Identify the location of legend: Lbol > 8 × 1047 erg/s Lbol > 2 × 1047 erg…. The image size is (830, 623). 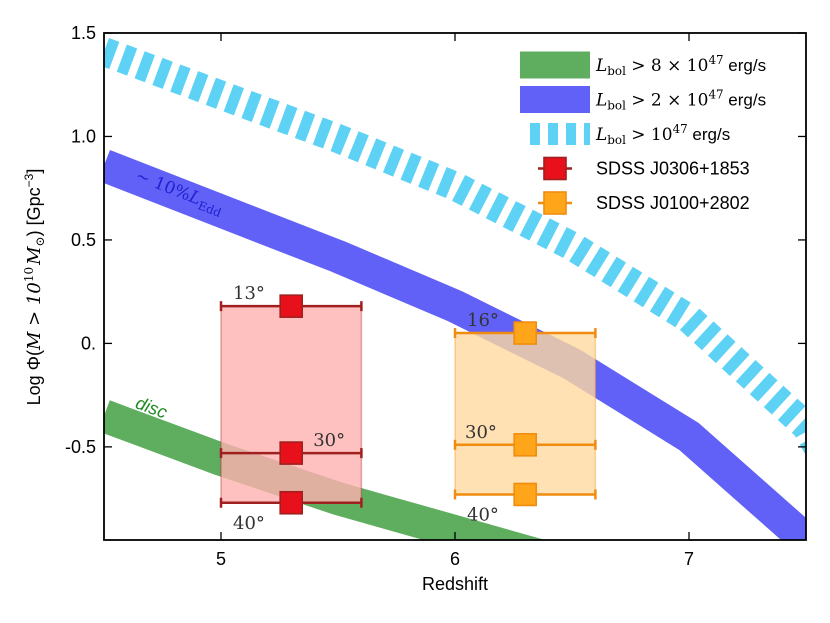
(643, 133).